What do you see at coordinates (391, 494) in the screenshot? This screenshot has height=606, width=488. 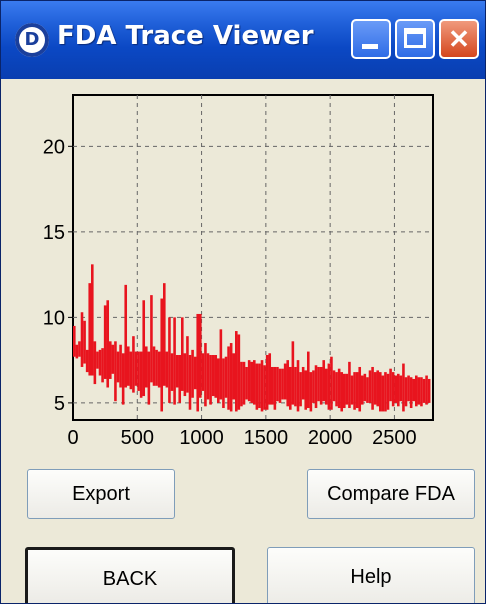 I see `compare-fda-button: Compare FDA` at bounding box center [391, 494].